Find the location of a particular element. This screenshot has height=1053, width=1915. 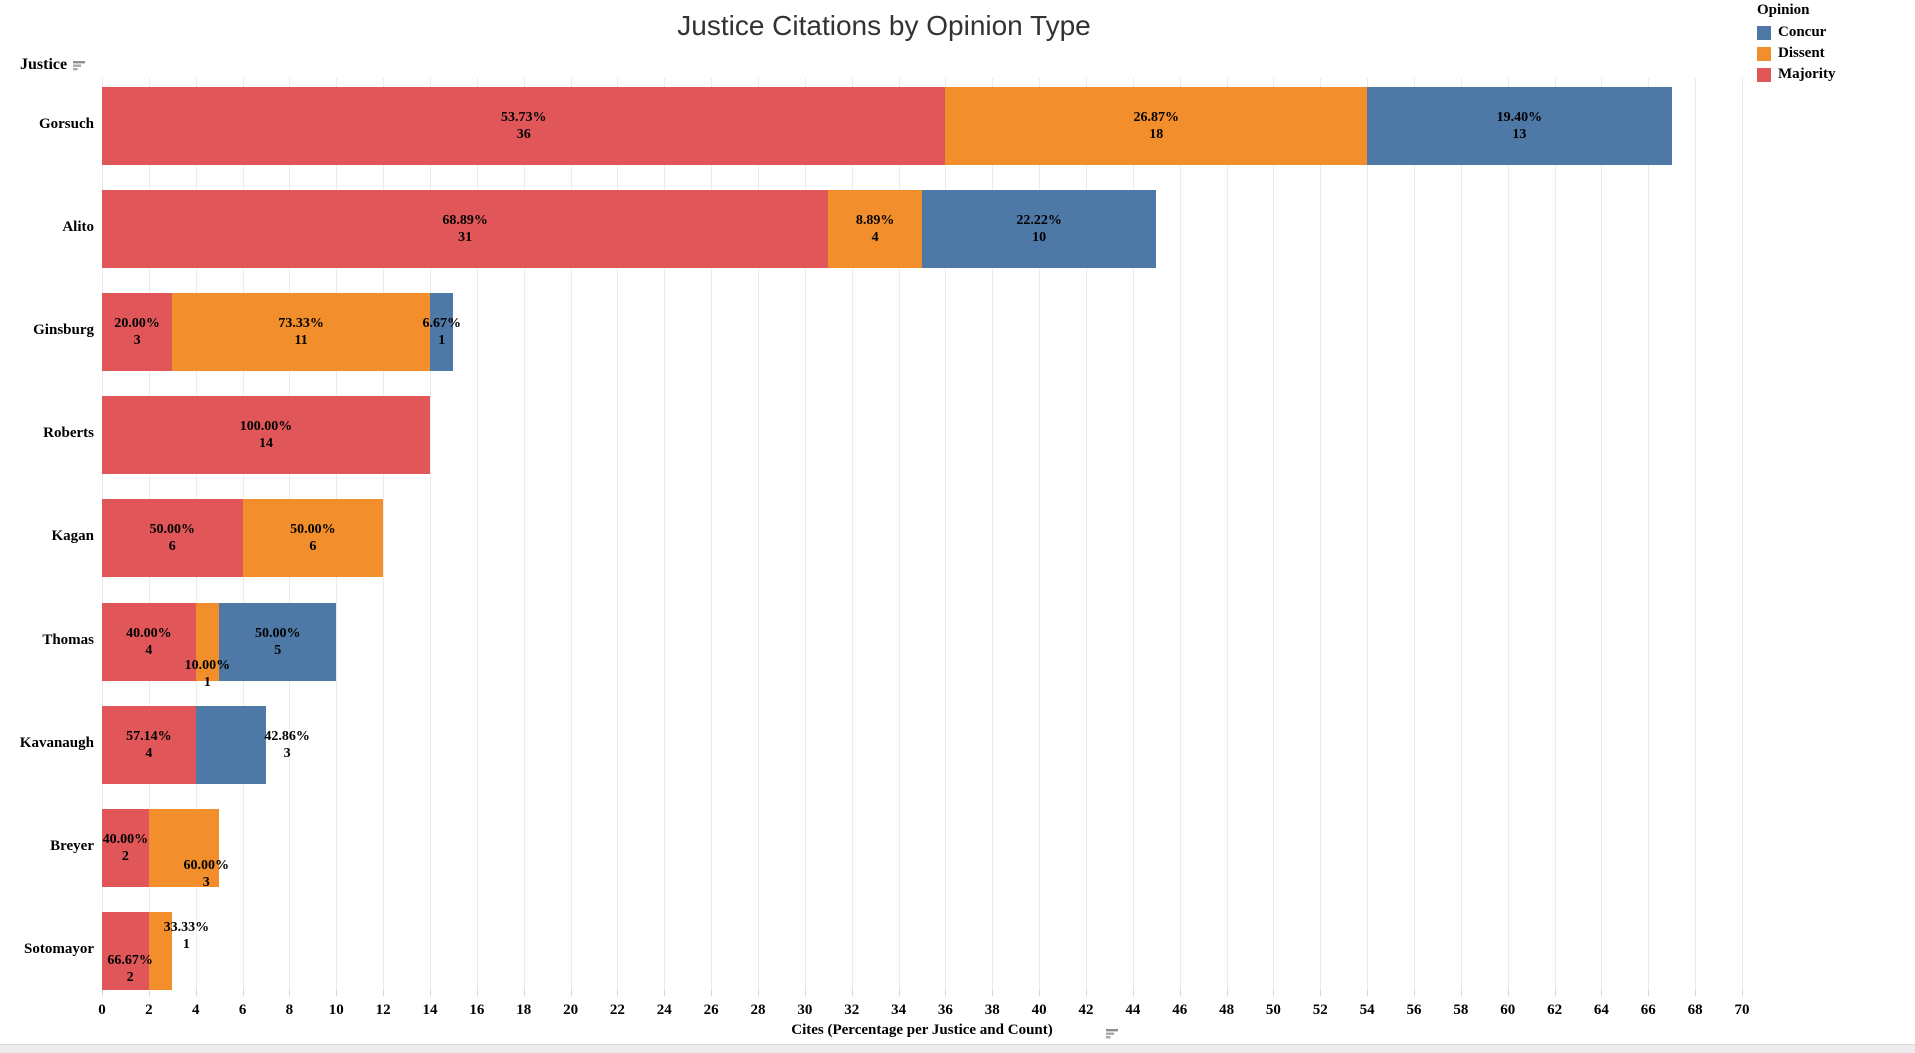

bar-segment-thomas-concur is located at coordinates (278, 641).